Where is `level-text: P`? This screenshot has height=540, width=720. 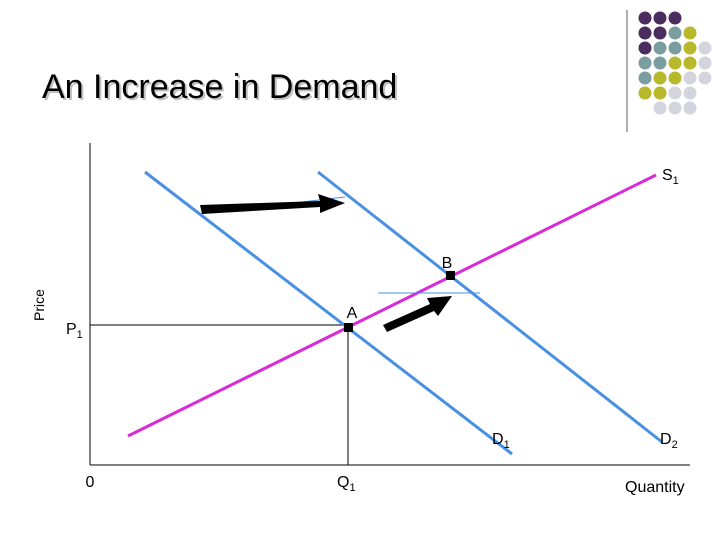 level-text: P is located at coordinates (71, 329).